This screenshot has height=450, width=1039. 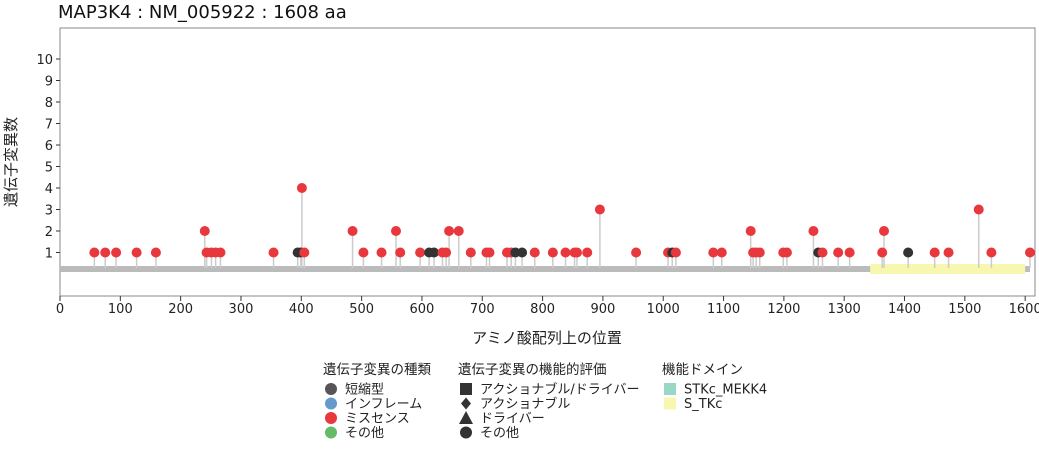 What do you see at coordinates (499, 433) in the screenshot?
I see `legend-label-functional-evaluation: その他` at bounding box center [499, 433].